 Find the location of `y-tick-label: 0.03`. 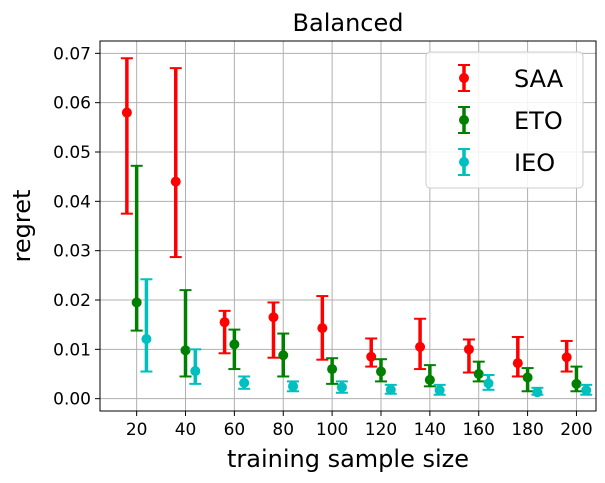

y-tick-label: 0.03 is located at coordinates (72, 252).